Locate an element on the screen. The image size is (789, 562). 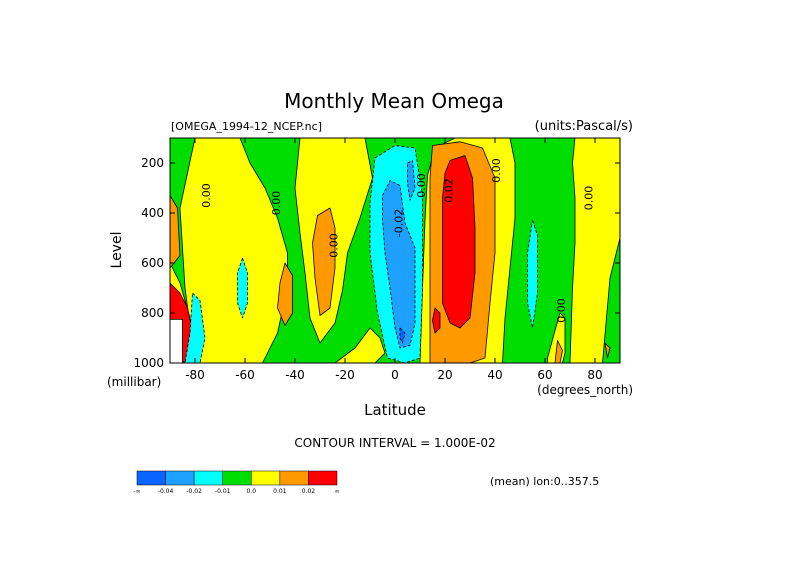
mean-longitude-text: (mean) lon:0..357.5 is located at coordinates (544, 481).